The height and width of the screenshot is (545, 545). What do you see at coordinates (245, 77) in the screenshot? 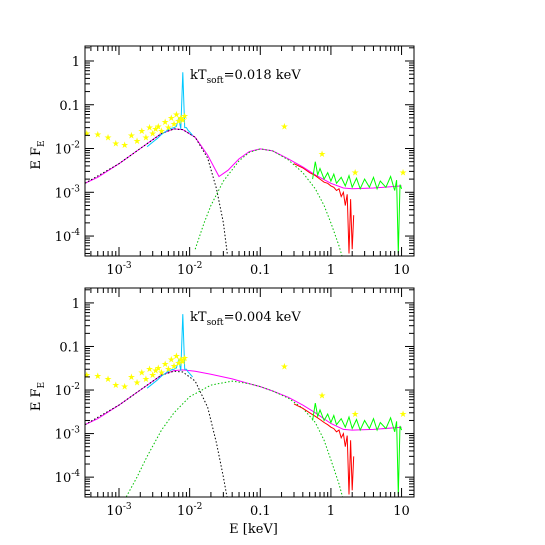
I see `annotation-kt-soft: kTsoft=0.018 keV` at bounding box center [245, 77].